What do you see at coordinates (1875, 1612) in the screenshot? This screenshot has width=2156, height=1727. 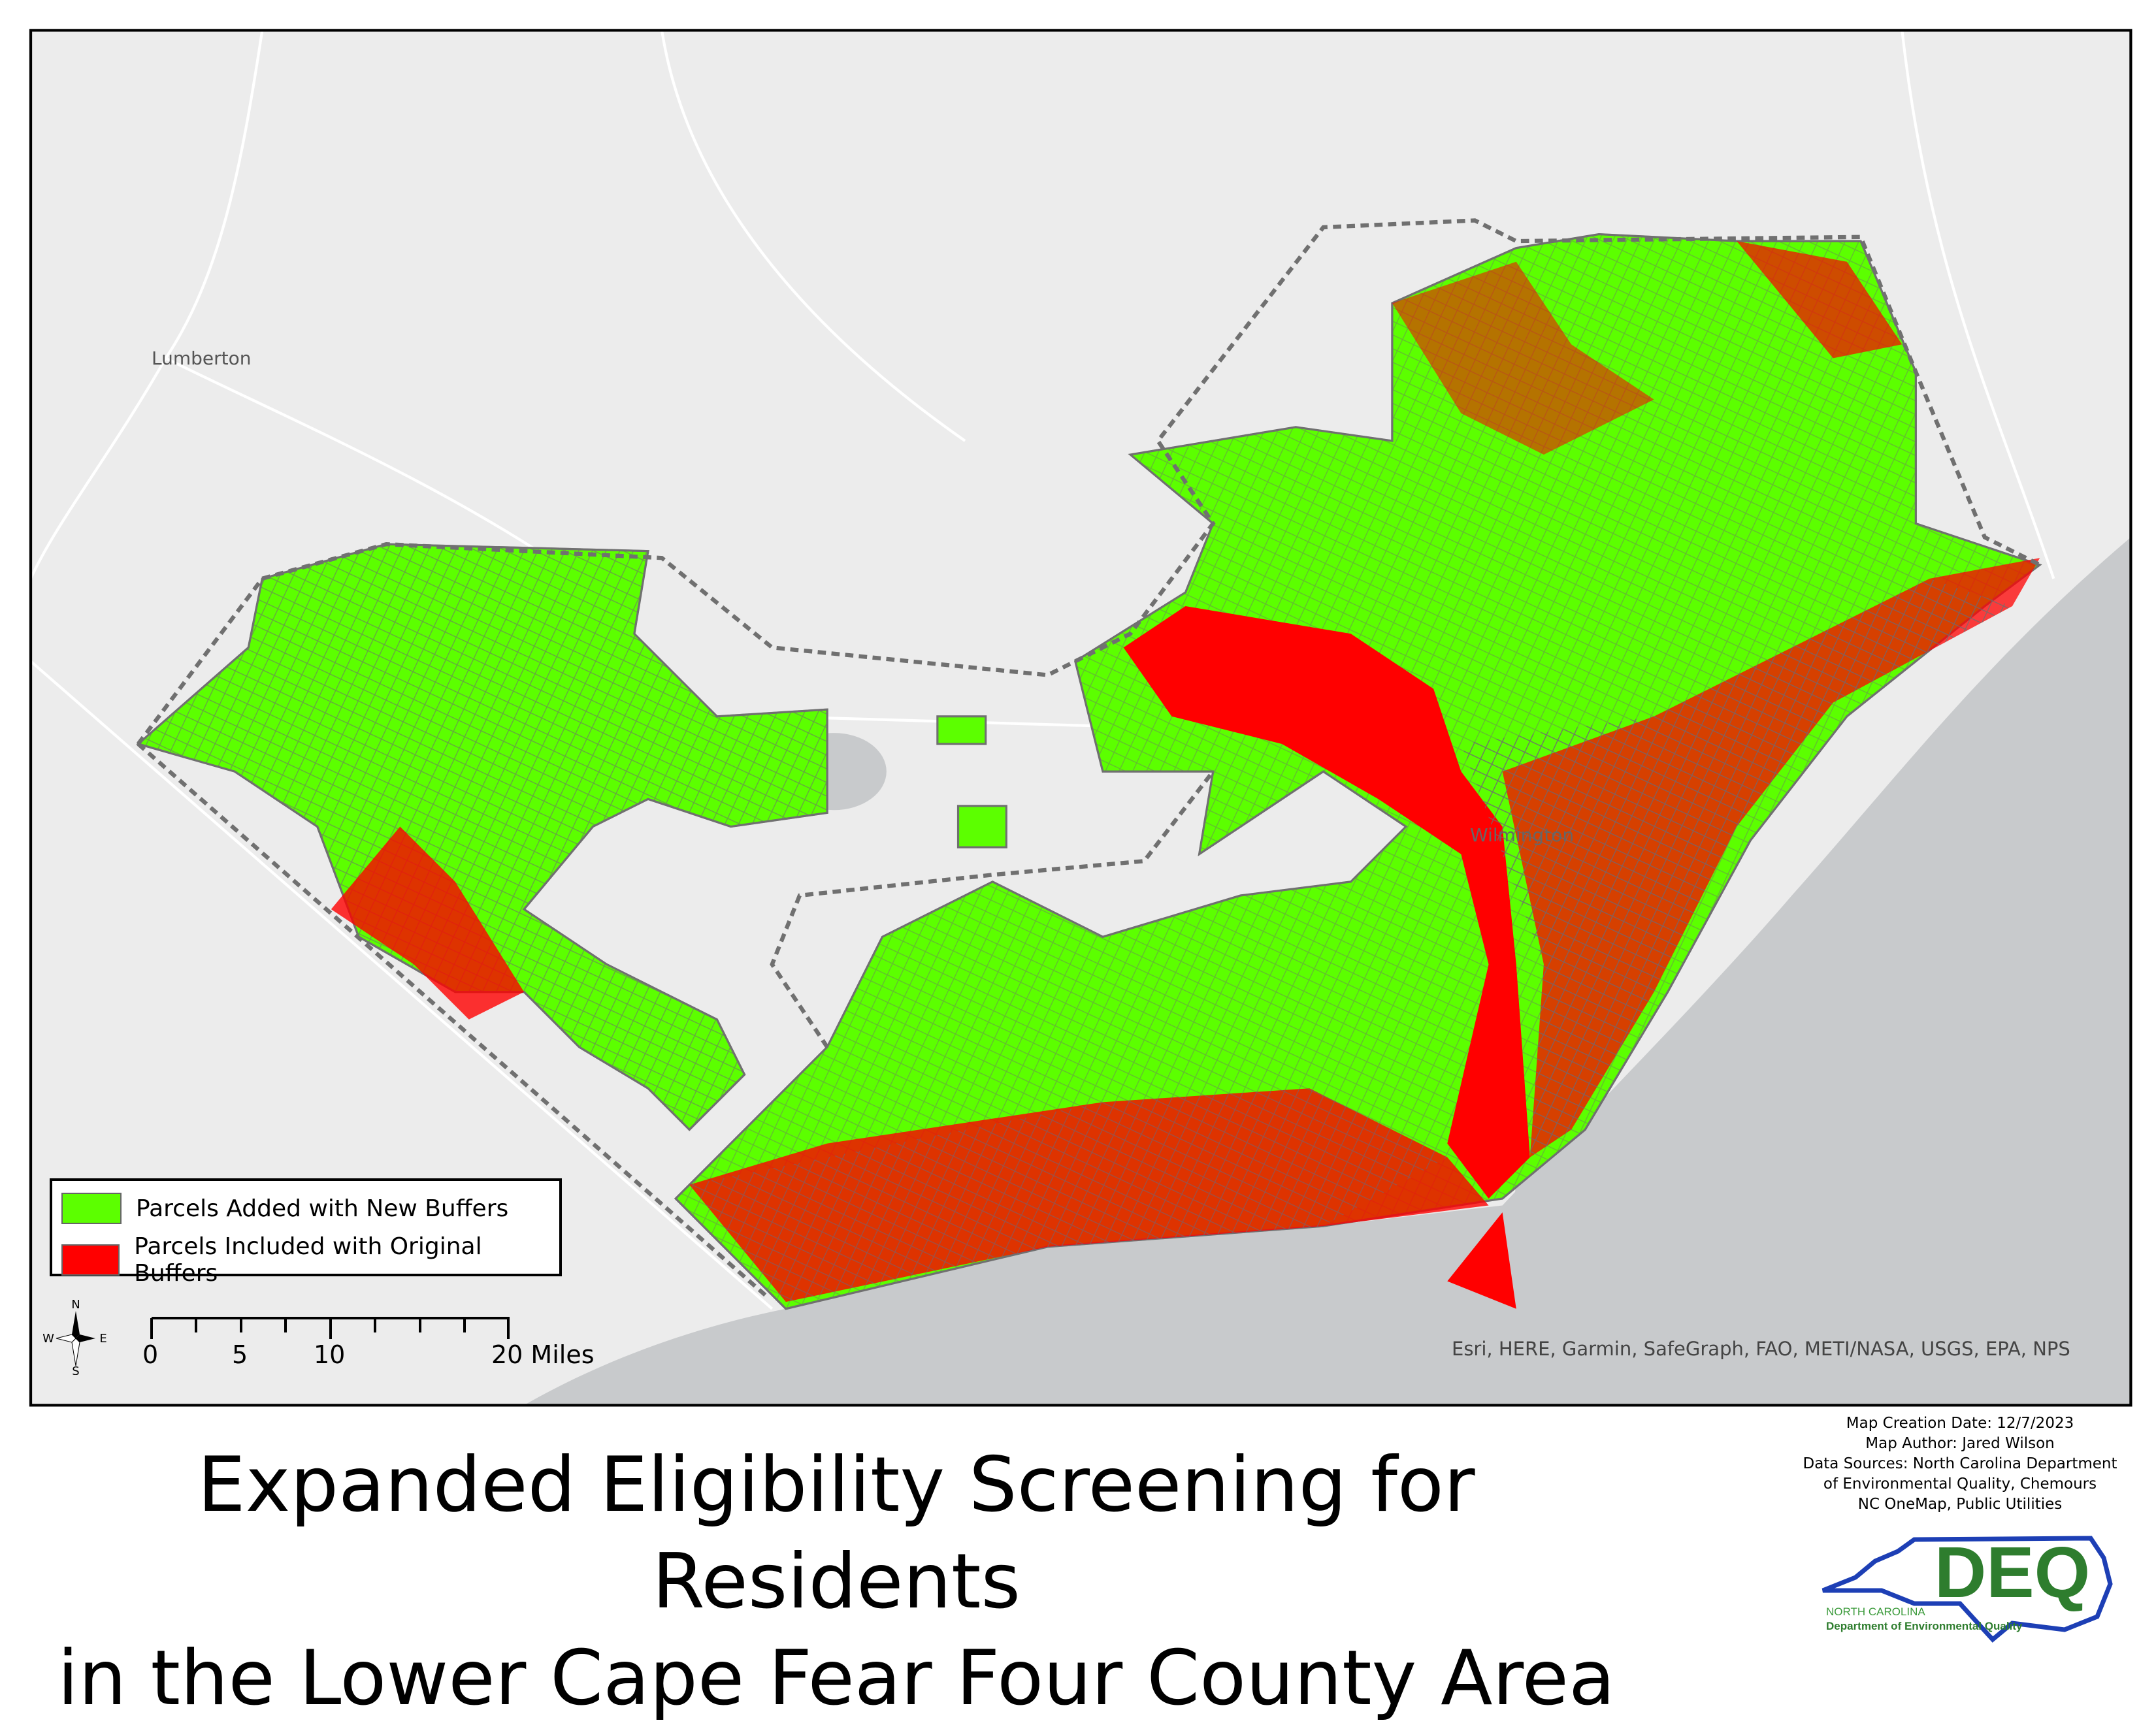 I see `logo-subtext: NORTH CAROLINA` at bounding box center [1875, 1612].